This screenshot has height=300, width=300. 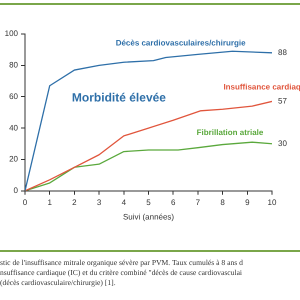 What do you see at coordinates (11, 33) in the screenshot?
I see `y-tick-label: 100` at bounding box center [11, 33].